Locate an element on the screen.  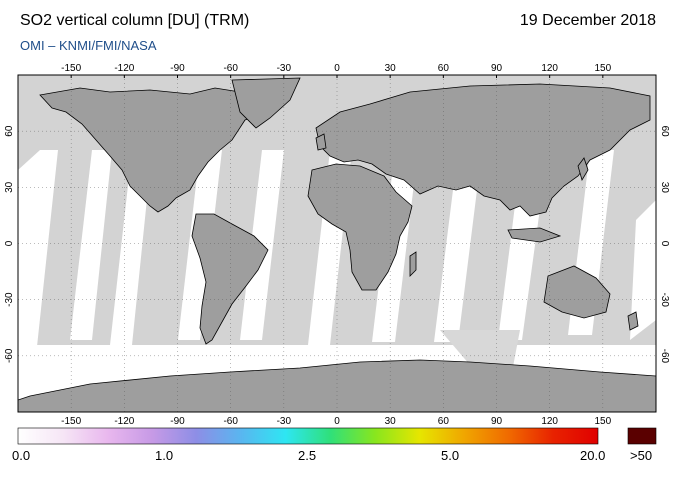
lon-tick-top: -150 is located at coordinates (71, 68).